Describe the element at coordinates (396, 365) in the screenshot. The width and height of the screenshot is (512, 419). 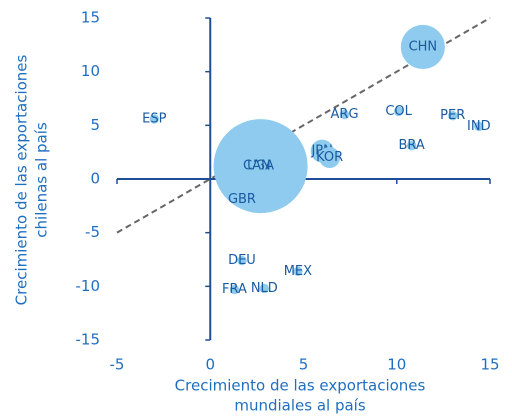
I see `x-tick-label: 10` at that location.